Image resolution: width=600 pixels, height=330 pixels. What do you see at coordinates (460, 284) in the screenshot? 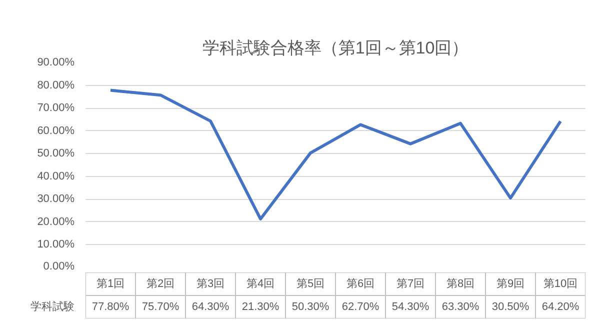
I see `x-tick-label: 第8回` at bounding box center [460, 284].